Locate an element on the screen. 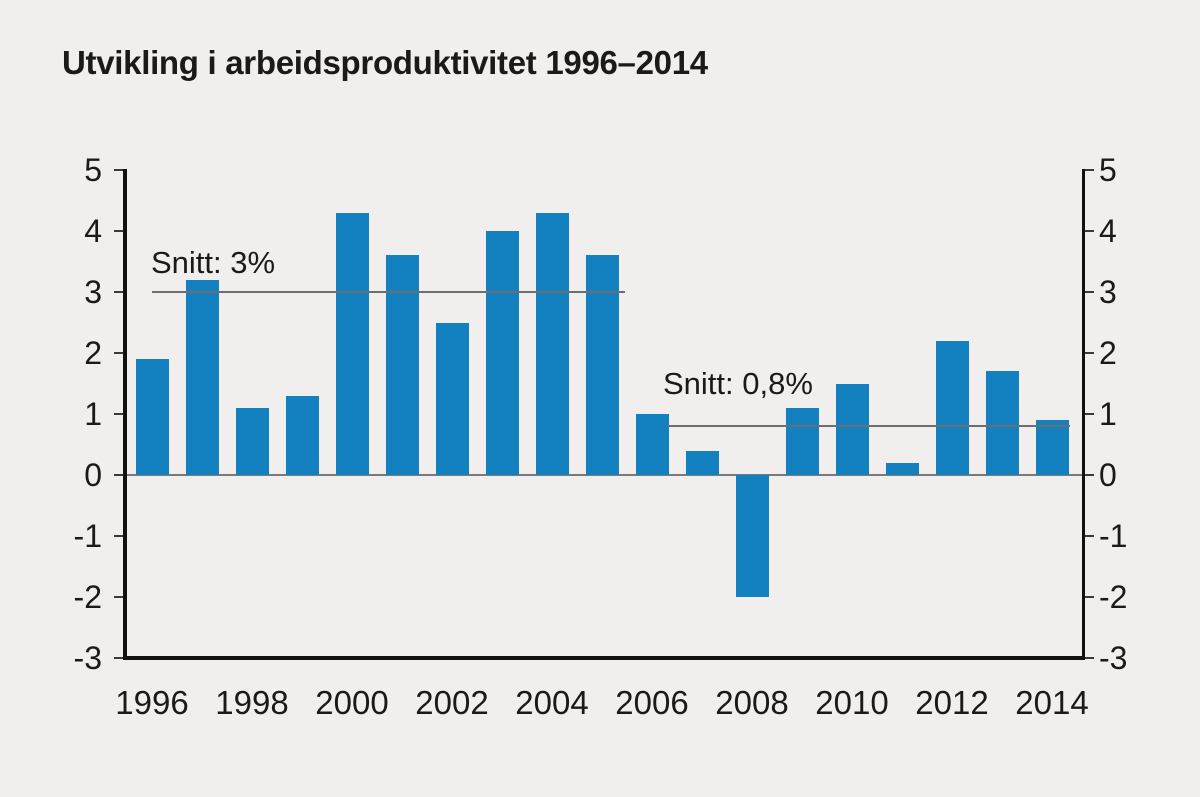 Image resolution: width=1200 pixels, height=797 pixels. bar-2010 is located at coordinates (852, 429).